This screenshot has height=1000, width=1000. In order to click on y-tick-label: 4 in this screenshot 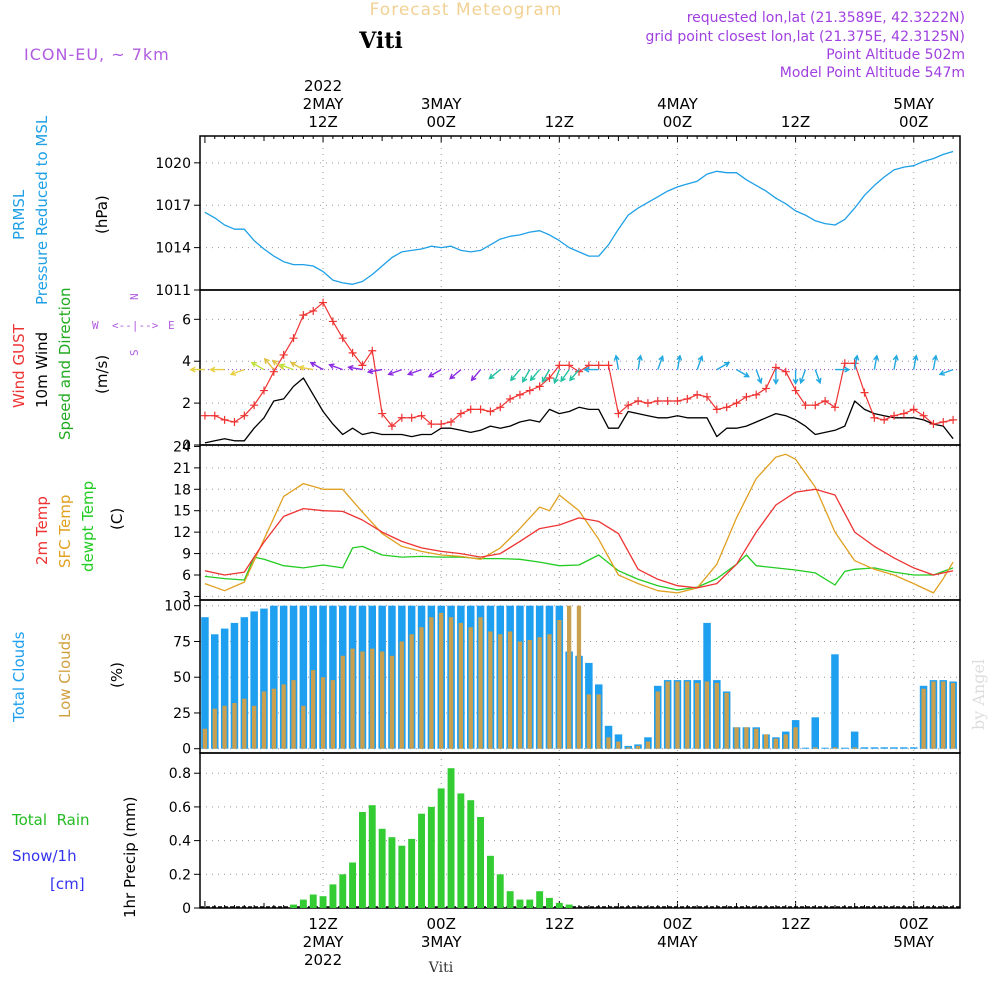, I will do `click(186, 362)`.